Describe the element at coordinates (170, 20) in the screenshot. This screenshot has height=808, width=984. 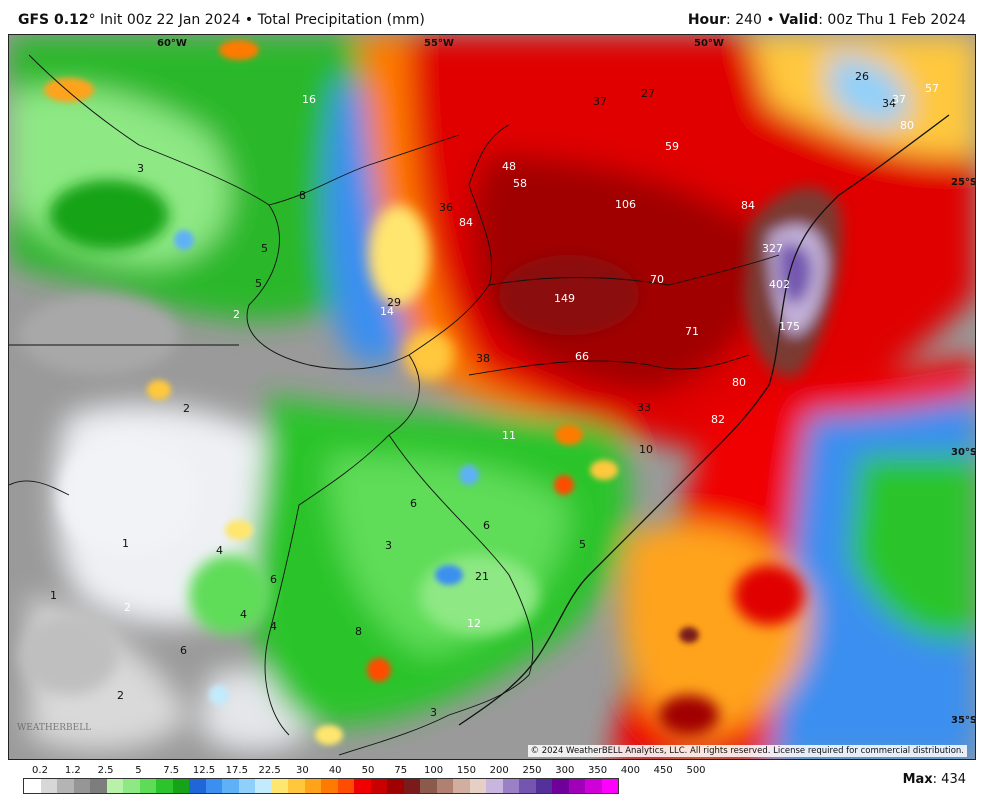
I see `init-time: Init 00z 22 Jan 2024` at that location.